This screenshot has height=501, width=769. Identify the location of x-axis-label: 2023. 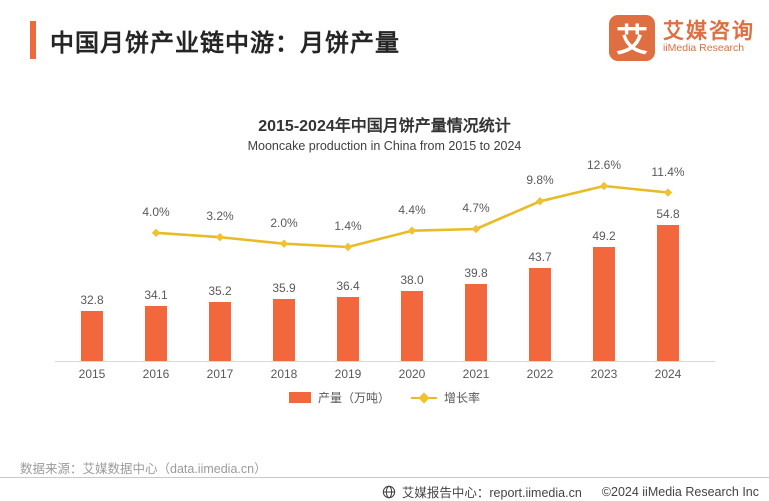
(604, 374).